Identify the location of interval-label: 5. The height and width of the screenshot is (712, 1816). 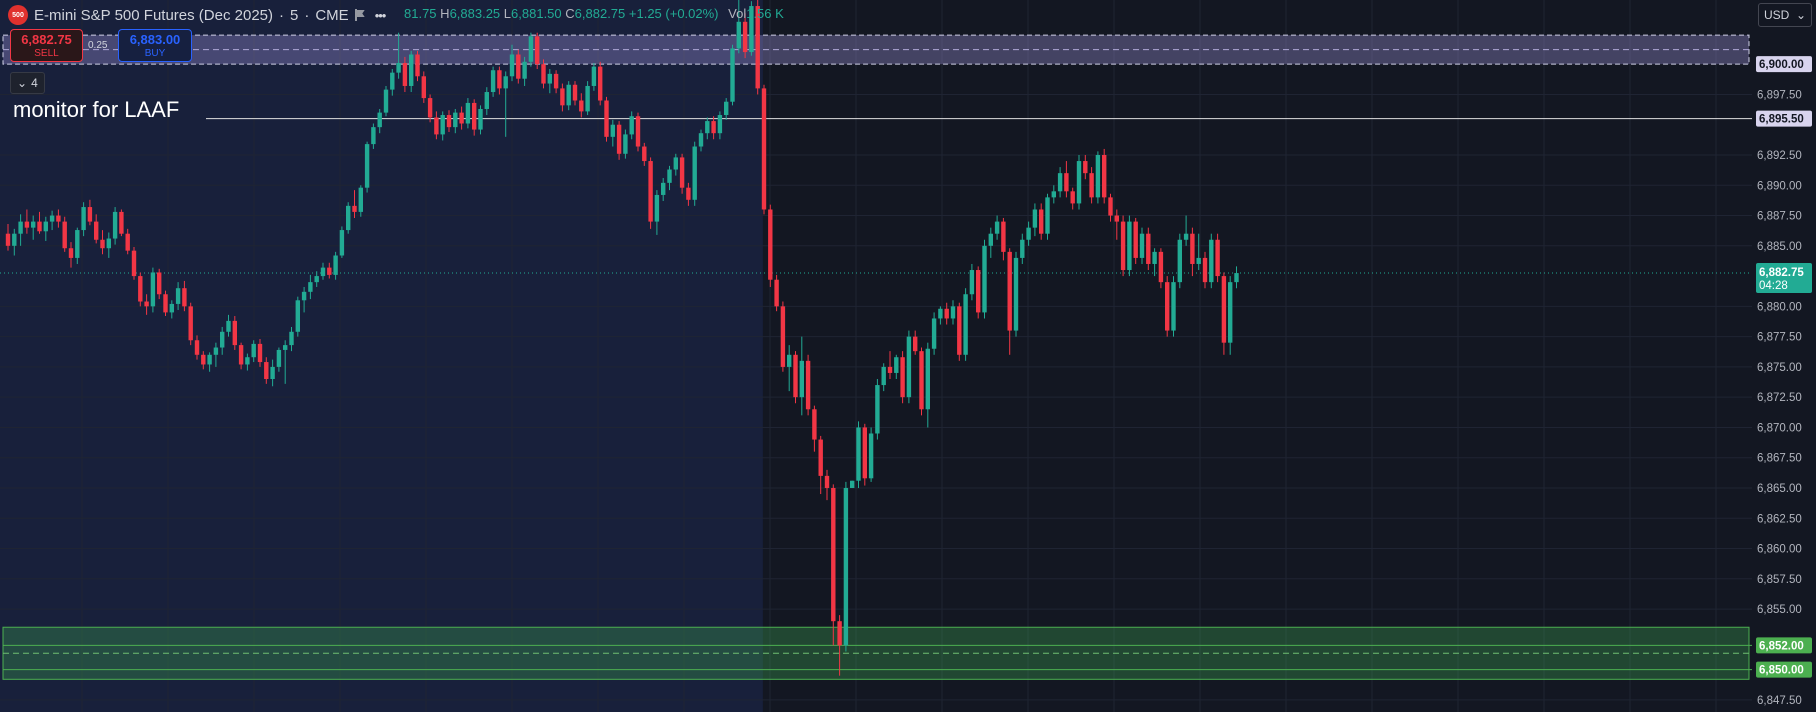
(294, 15).